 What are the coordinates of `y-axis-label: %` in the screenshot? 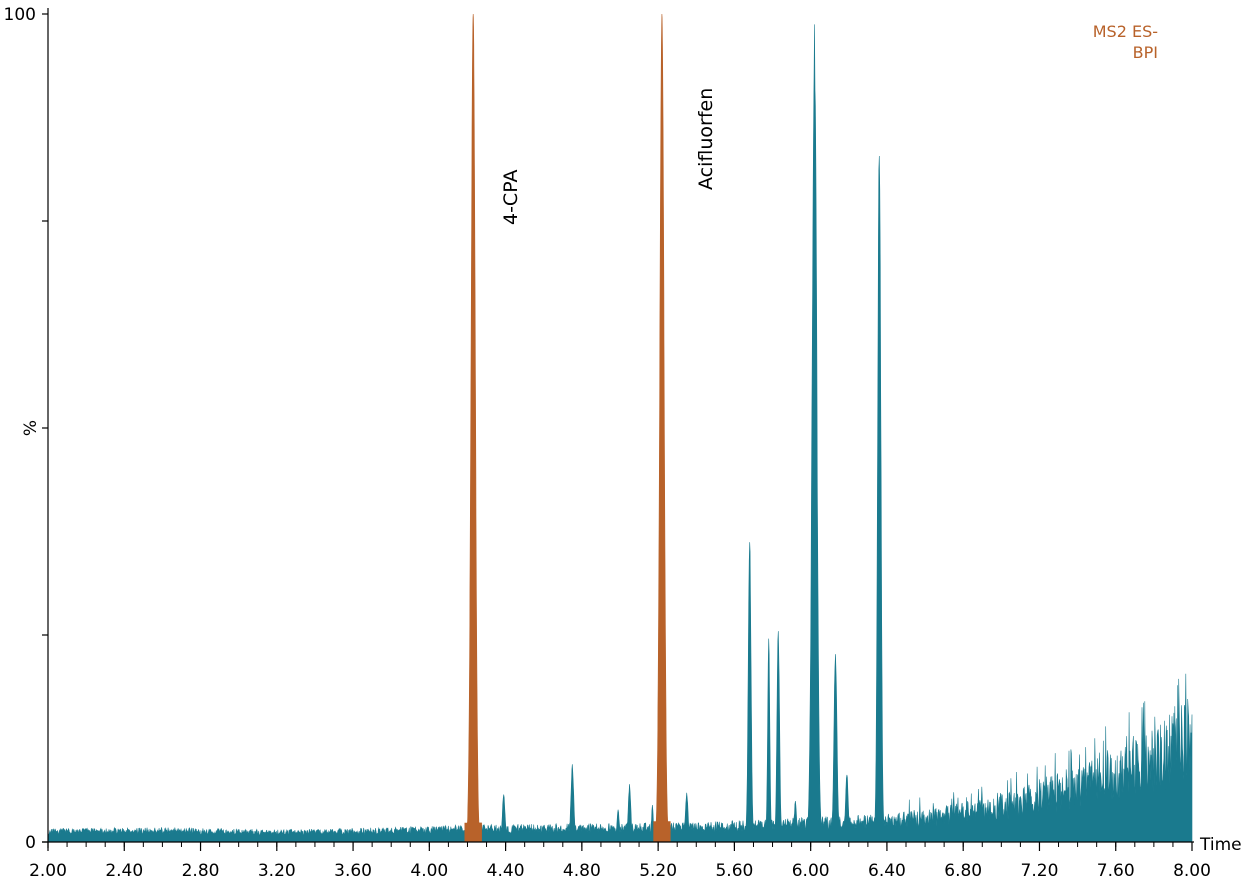 It's located at (31, 428).